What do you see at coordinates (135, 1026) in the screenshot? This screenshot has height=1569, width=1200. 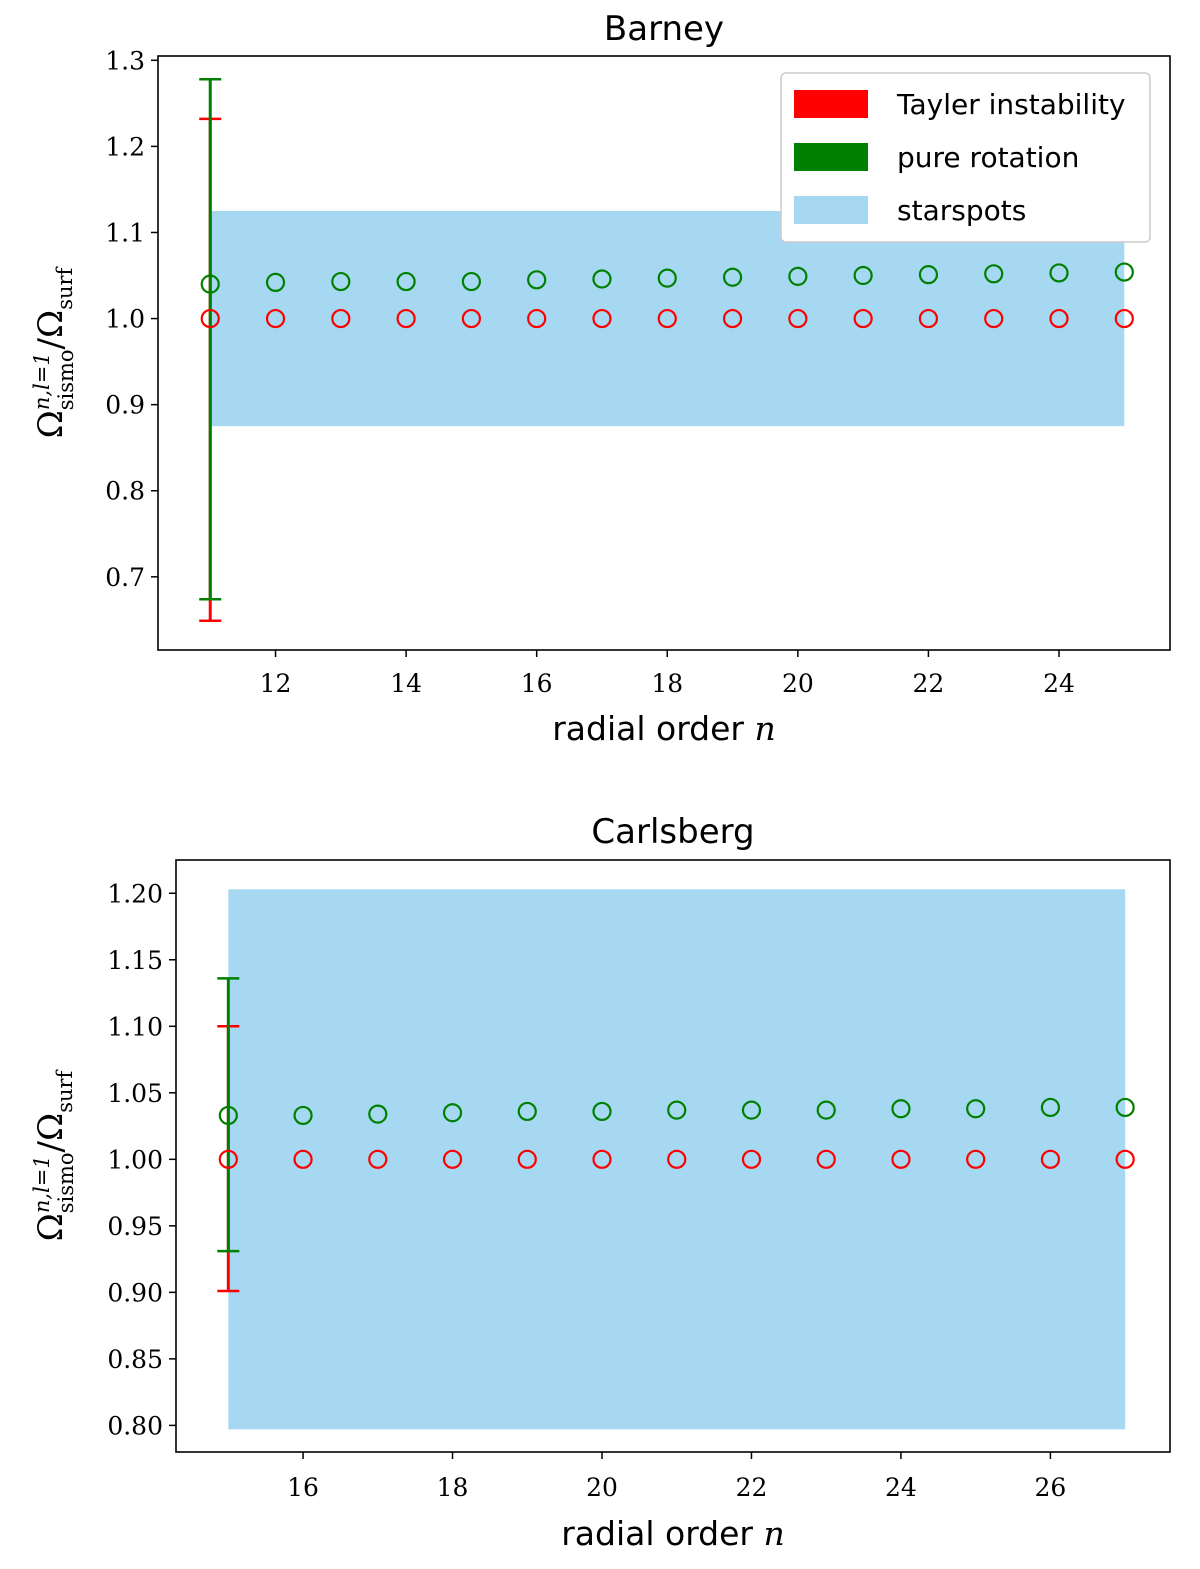 I see `y-tick-label: 1.10` at bounding box center [135, 1026].